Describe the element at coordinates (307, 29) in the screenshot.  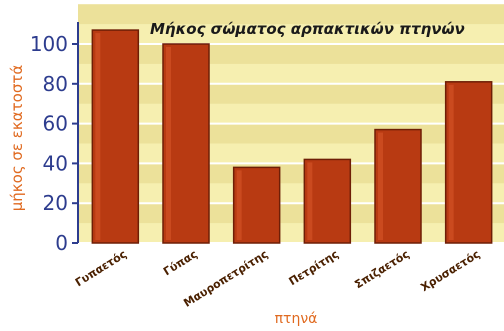
I see `chart-title: Μήκος σώματος αρπακτικών πτηνών` at that location.